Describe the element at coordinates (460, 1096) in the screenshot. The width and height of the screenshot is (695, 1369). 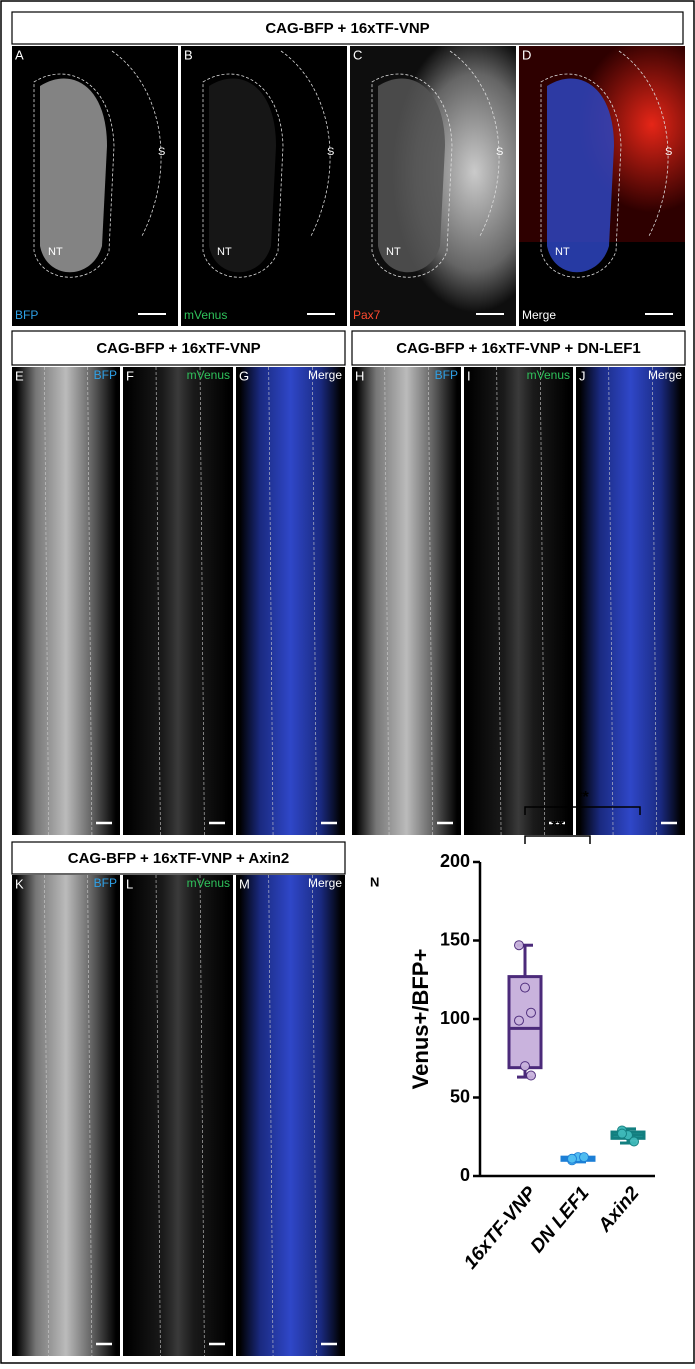
I see `y-tick-label: 50` at that location.